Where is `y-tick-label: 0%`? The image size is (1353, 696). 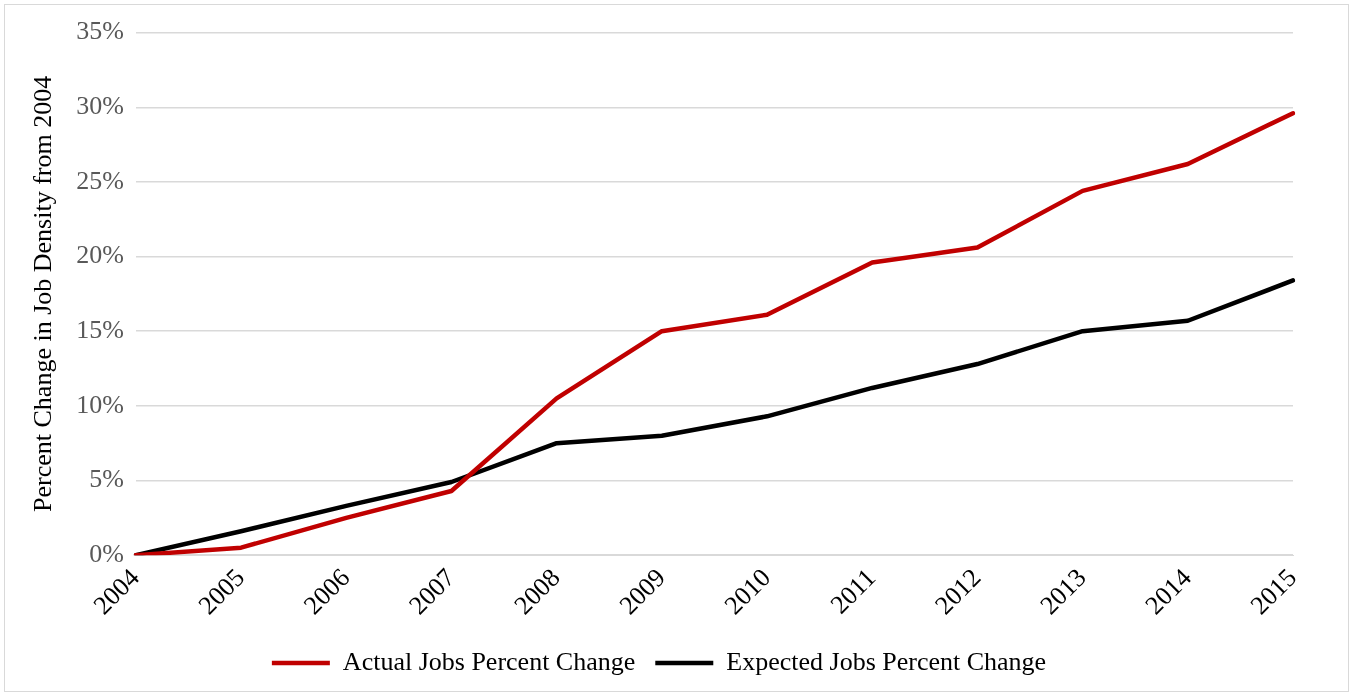
y-tick-label: 0% is located at coordinates (106, 553).